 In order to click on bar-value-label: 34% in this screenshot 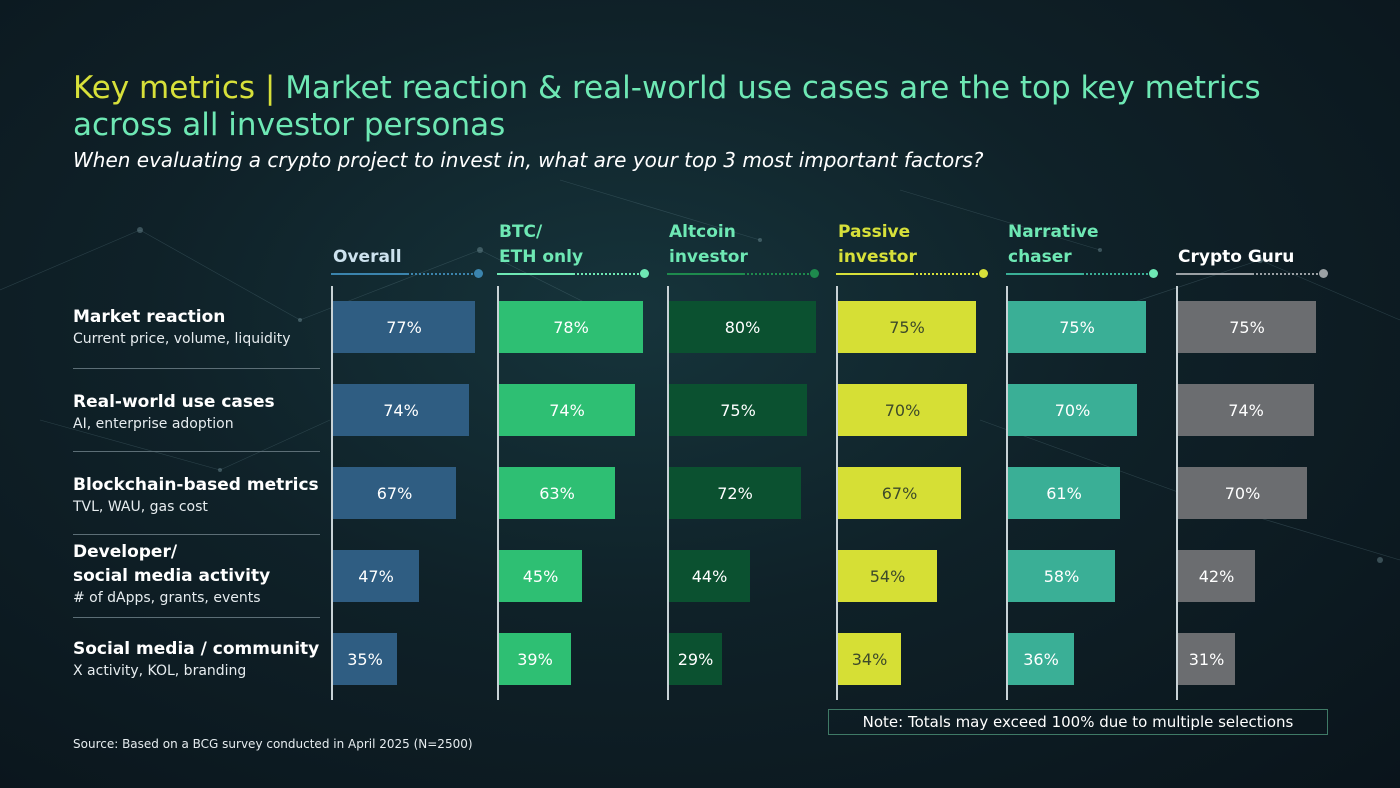, I will do `click(869, 659)`.